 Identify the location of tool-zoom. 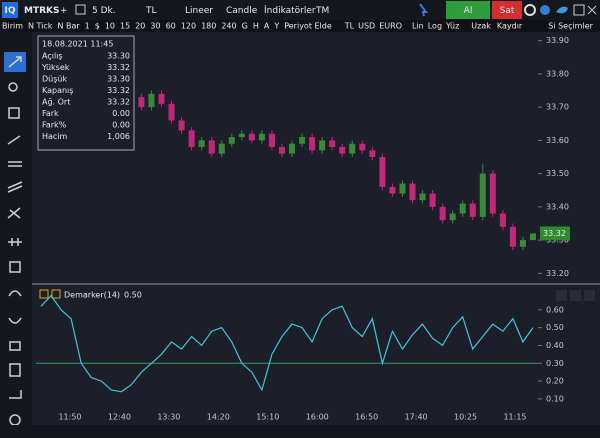
(13, 87).